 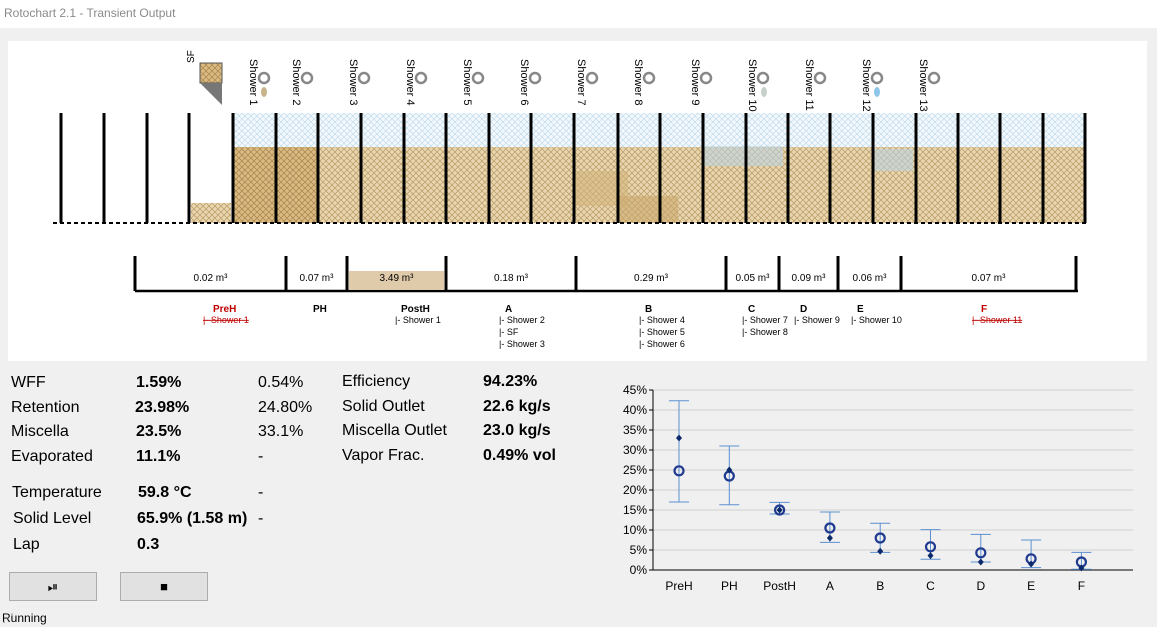 What do you see at coordinates (860, 309) in the screenshot?
I see `stage-name: E` at bounding box center [860, 309].